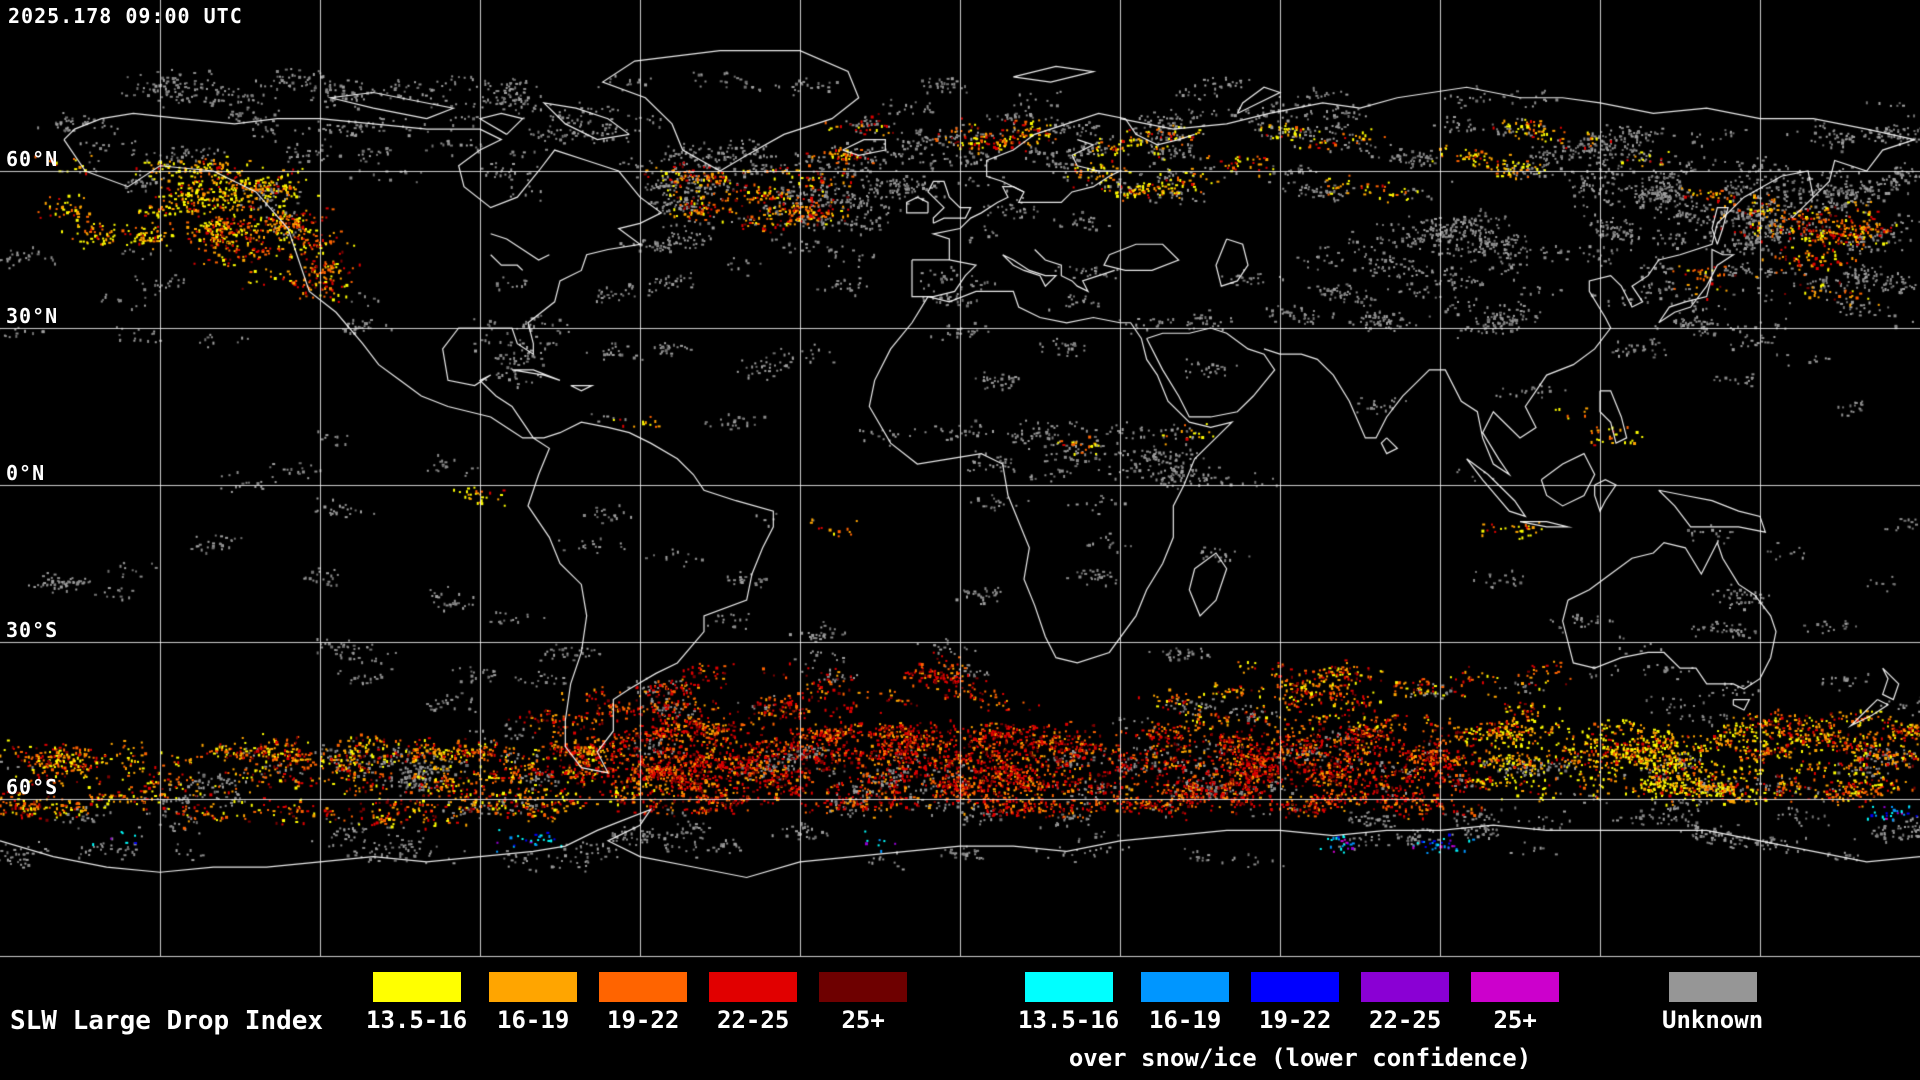  What do you see at coordinates (167, 1021) in the screenshot?
I see `product-label: SLW Large Drop Index` at bounding box center [167, 1021].